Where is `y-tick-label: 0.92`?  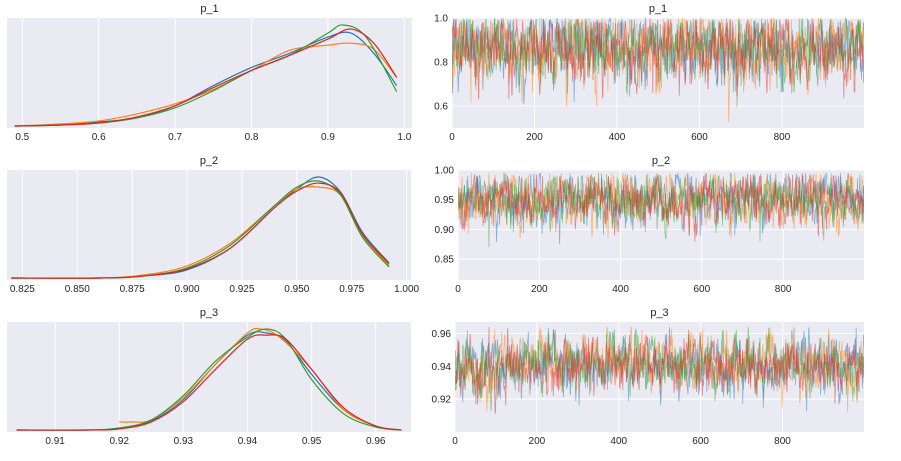 y-tick-label: 0.92 is located at coordinates (442, 400).